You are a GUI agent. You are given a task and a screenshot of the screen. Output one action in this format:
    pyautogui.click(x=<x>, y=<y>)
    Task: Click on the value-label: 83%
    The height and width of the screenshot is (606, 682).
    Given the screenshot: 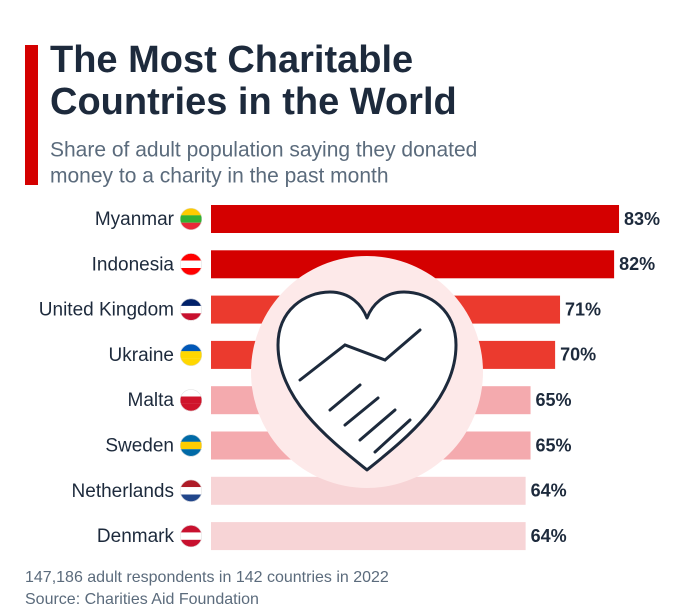 What is the action you would take?
    pyautogui.click(x=642, y=219)
    